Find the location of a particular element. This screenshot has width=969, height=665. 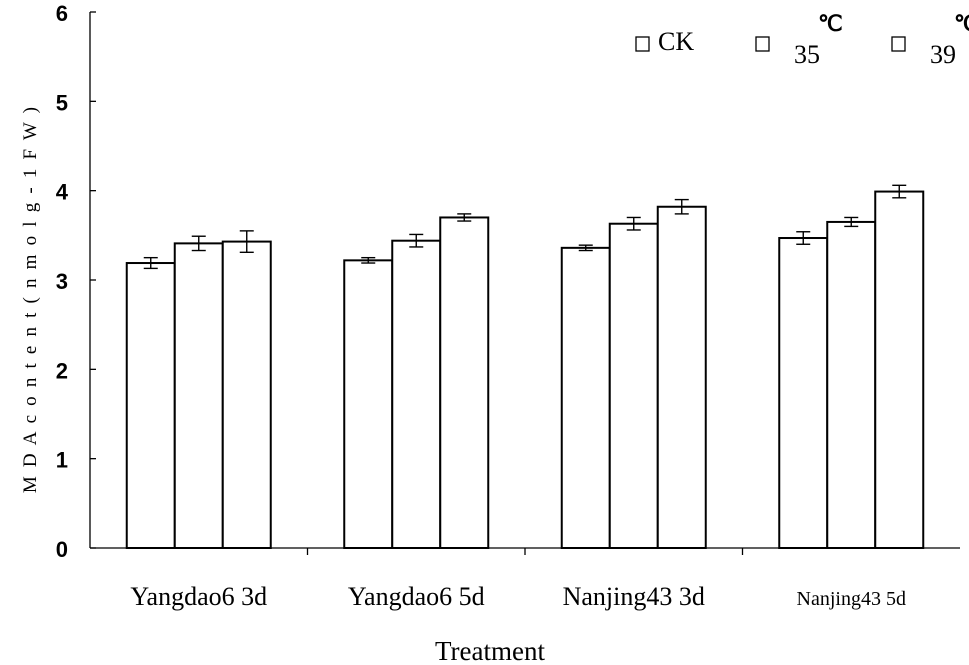

y-tick-label: 0 is located at coordinates (62, 549).